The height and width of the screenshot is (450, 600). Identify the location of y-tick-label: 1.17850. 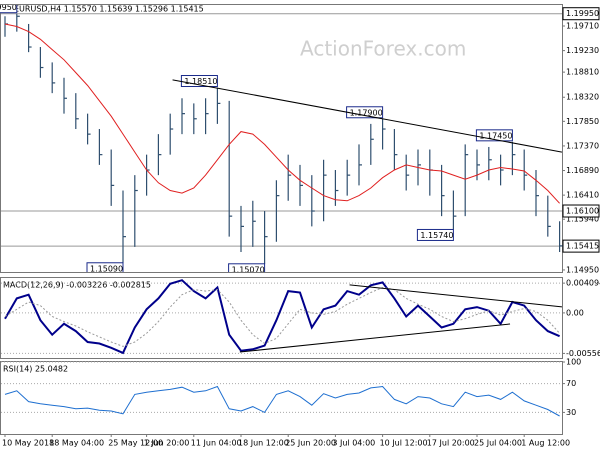
(582, 121).